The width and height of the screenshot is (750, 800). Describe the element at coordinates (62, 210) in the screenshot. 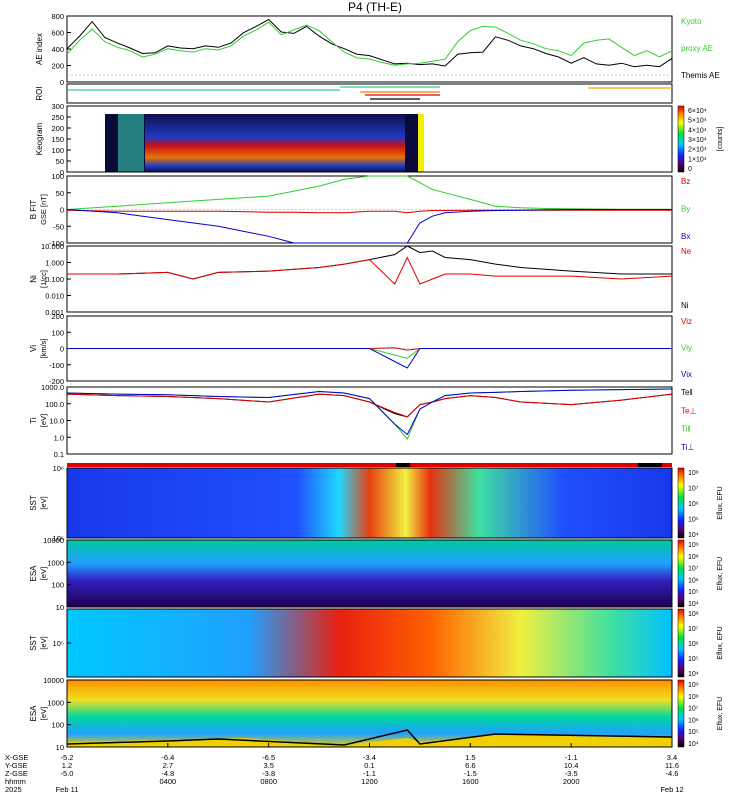

I see `y-tick-label-bfield: 0` at that location.